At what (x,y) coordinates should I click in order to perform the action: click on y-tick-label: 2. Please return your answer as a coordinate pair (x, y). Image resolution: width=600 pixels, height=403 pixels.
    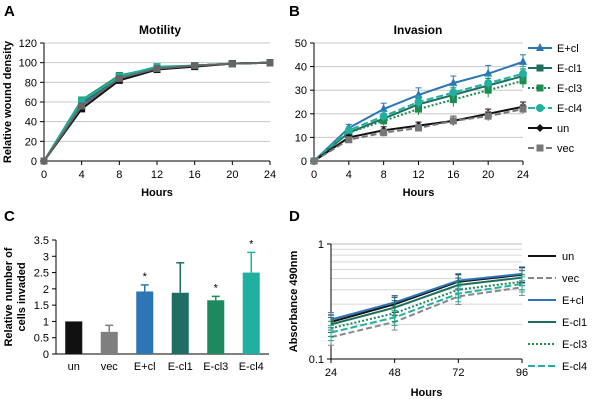
    Looking at the image, I should click on (46, 290).